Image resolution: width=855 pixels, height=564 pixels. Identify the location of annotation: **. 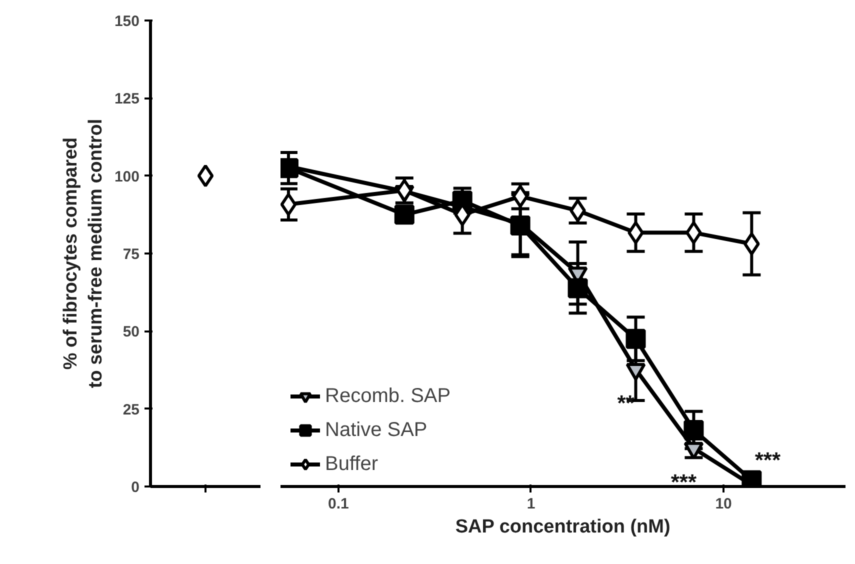
(626, 403).